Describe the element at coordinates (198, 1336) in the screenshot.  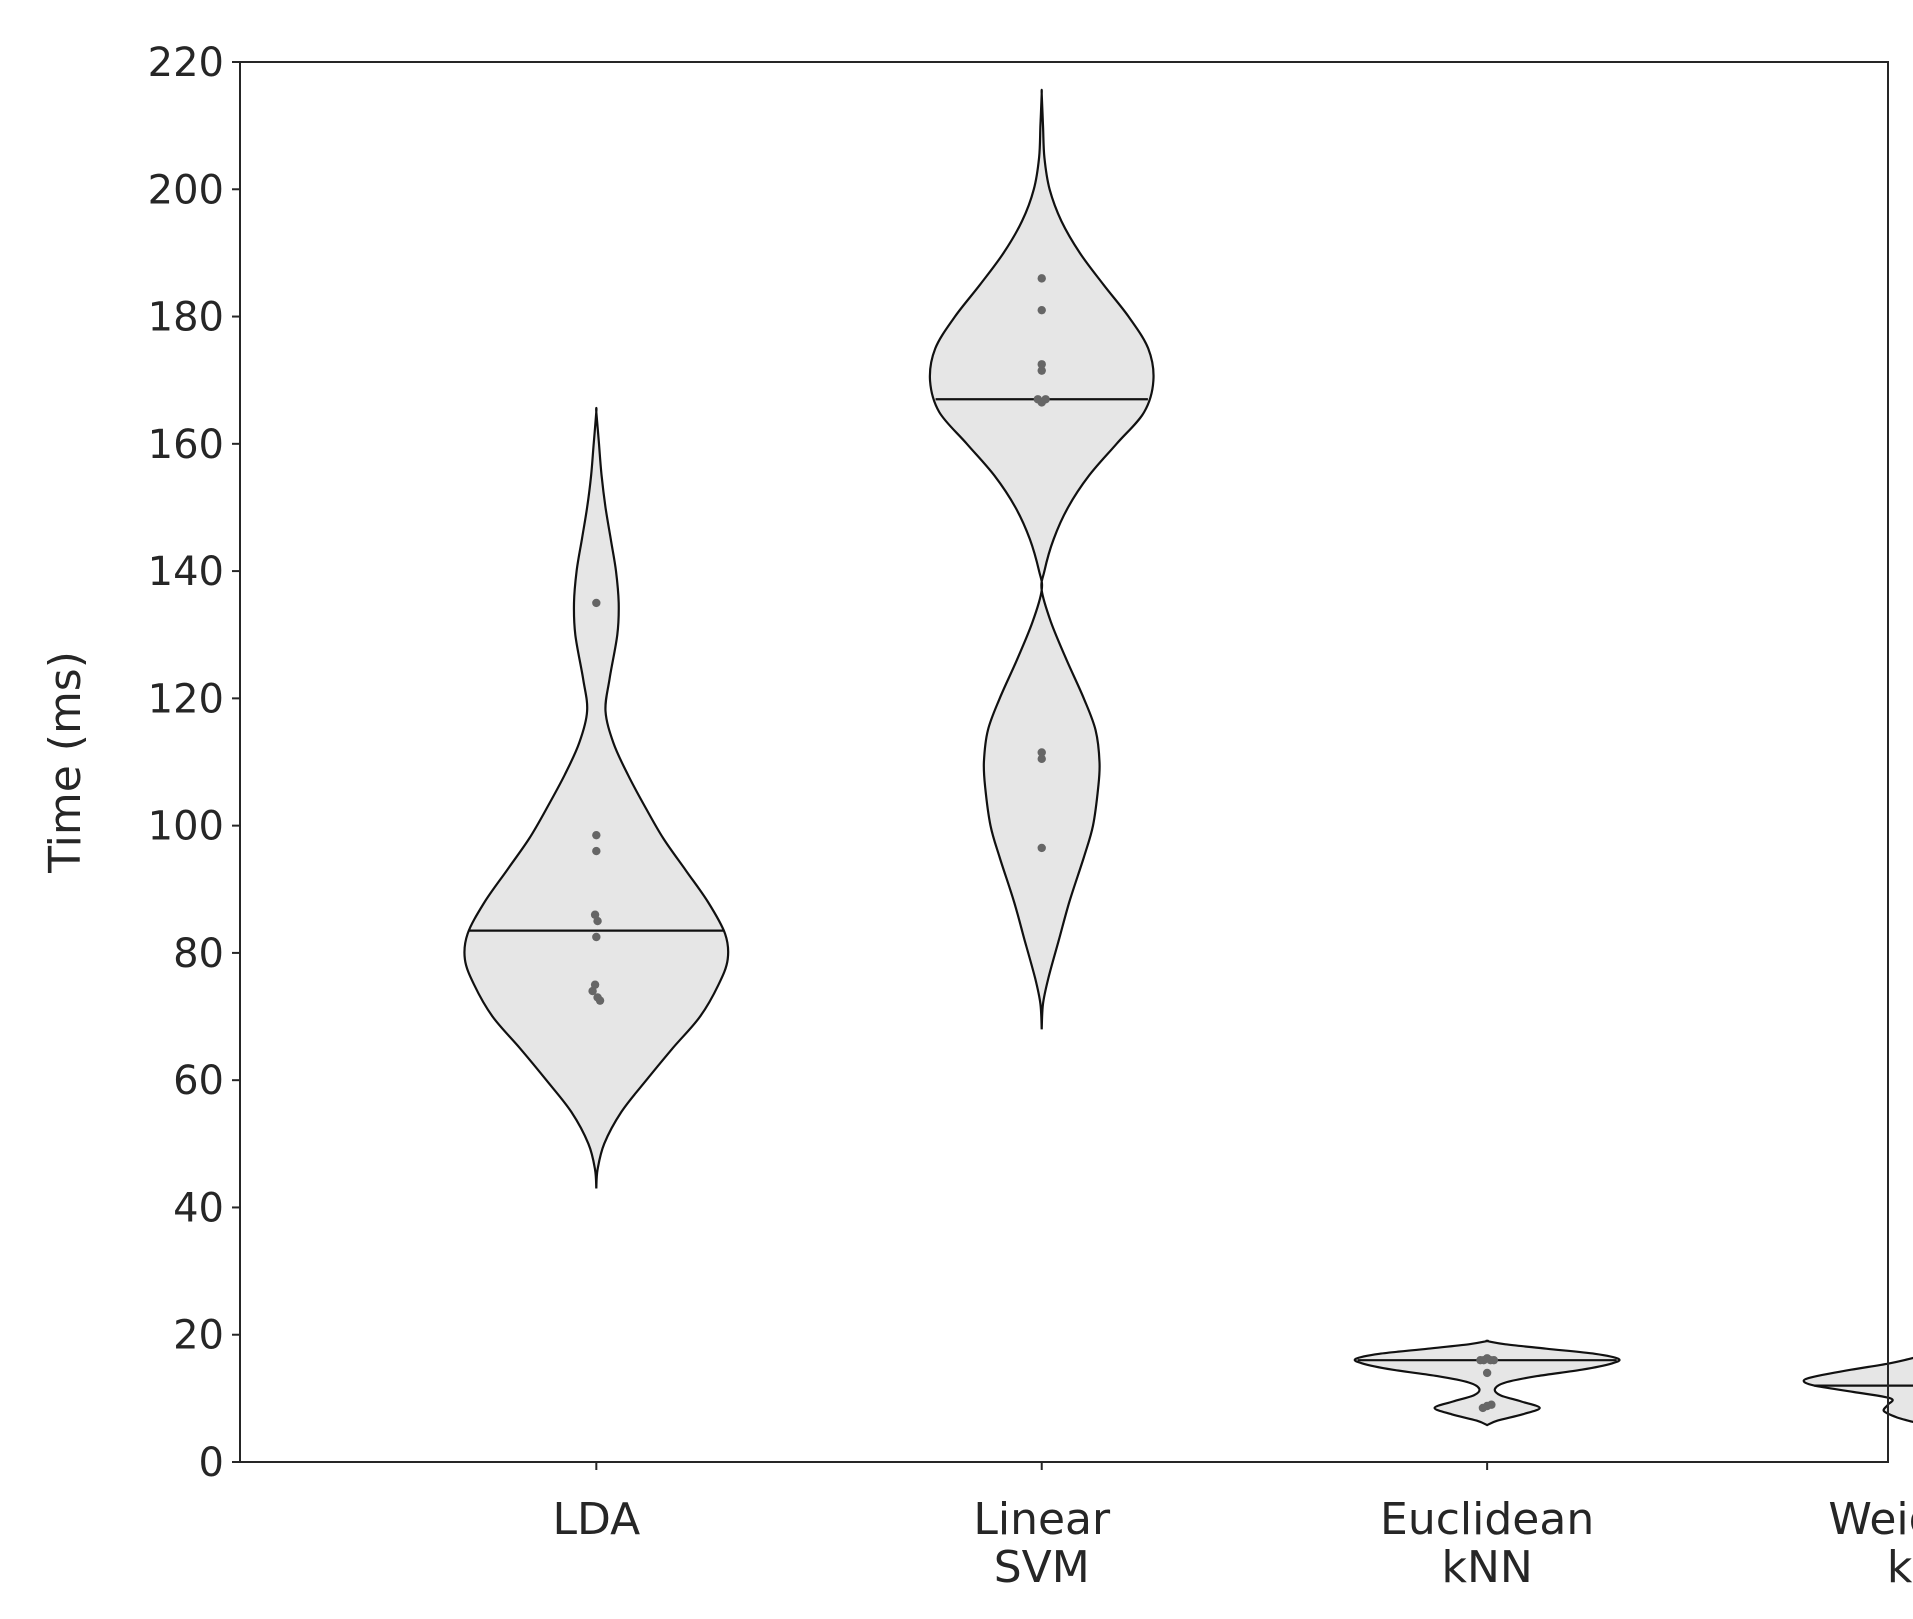
I see `y-tick-label: 20` at that location.